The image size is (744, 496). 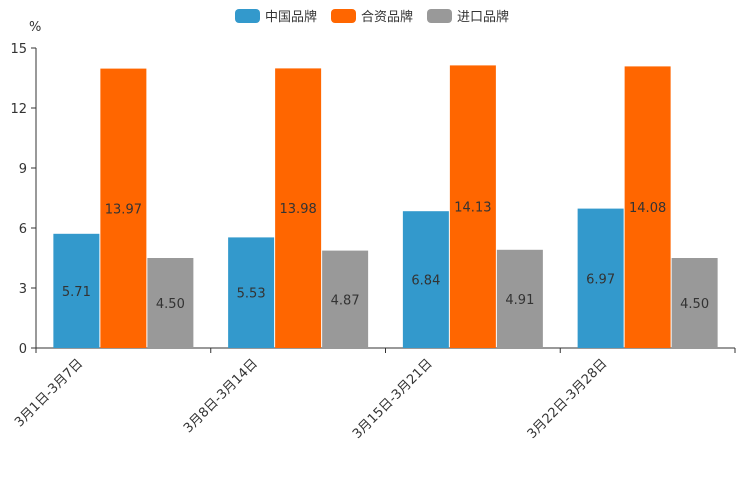 I want to click on bar-value-label: 14.08, so click(x=647, y=208).